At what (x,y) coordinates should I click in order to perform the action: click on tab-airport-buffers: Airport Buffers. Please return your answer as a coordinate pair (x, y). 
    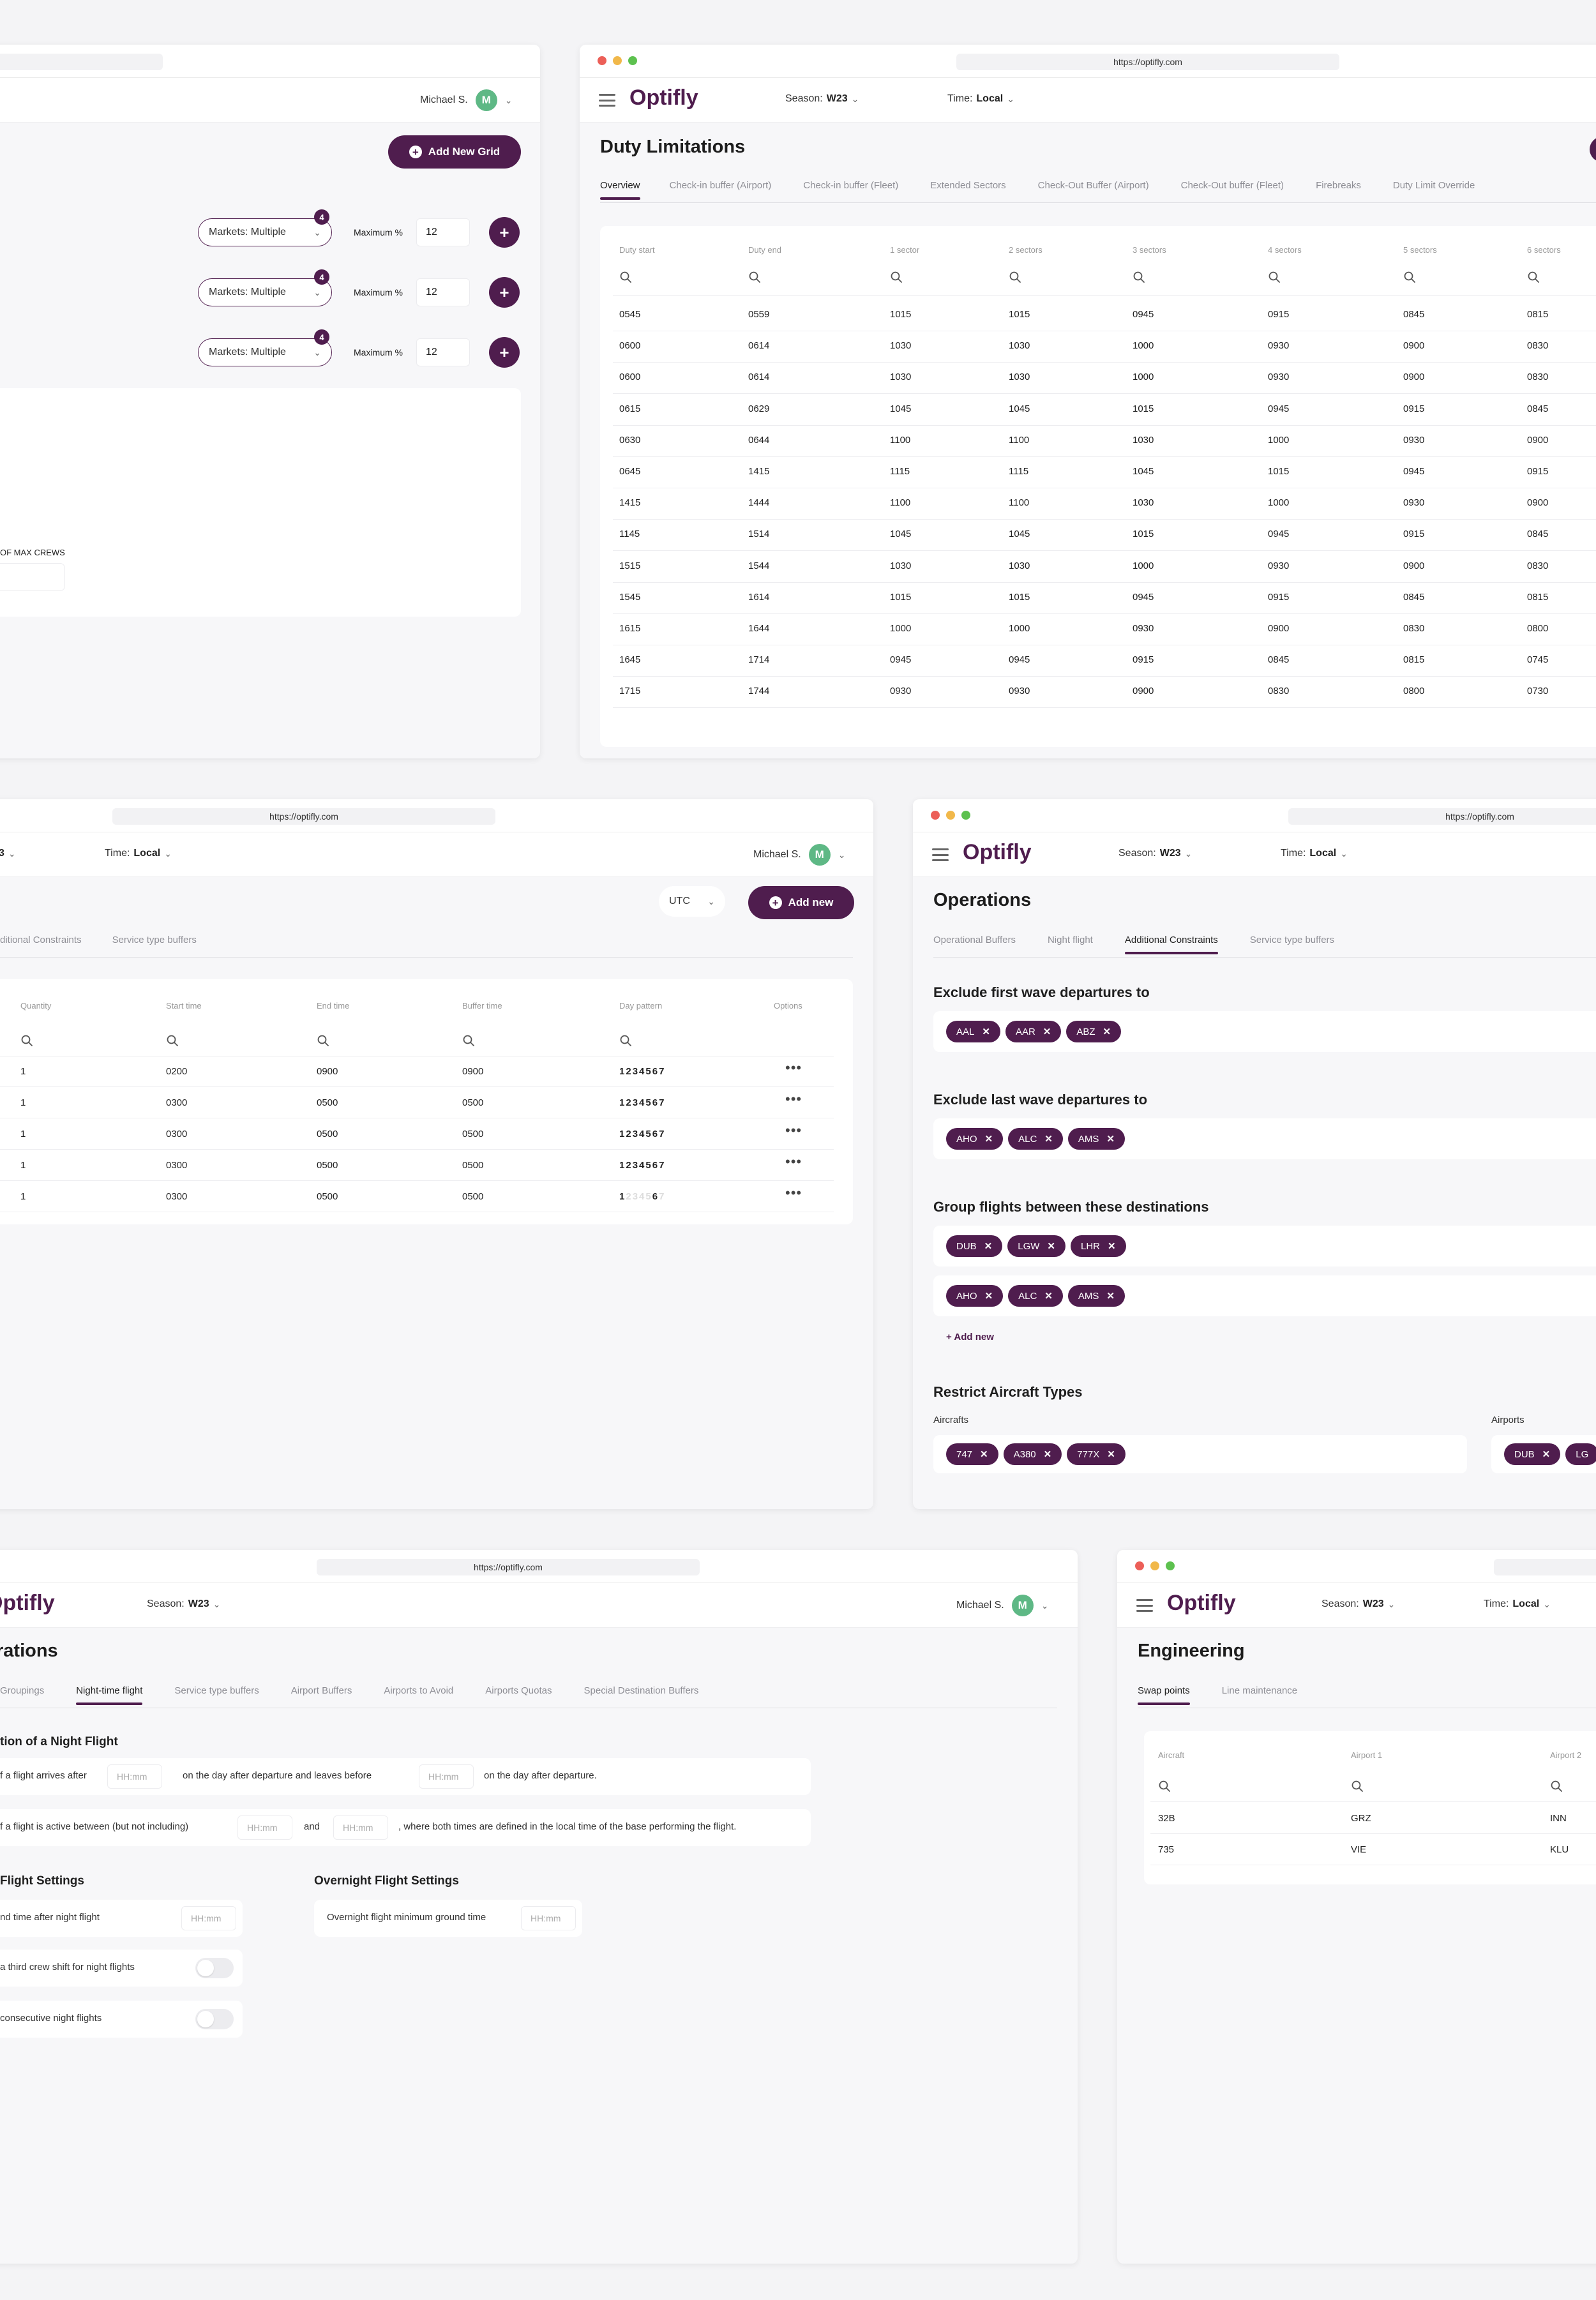
    Looking at the image, I should click on (321, 1690).